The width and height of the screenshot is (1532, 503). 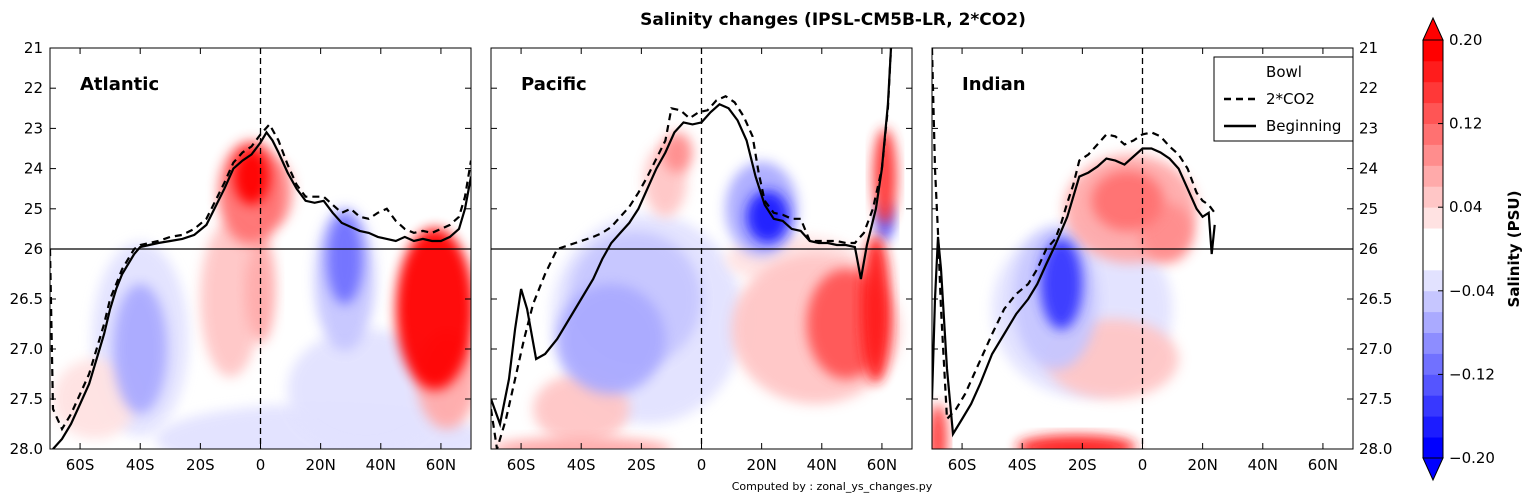 What do you see at coordinates (1514, 249) in the screenshot?
I see `colorbar-label: Salinity (PSU)` at bounding box center [1514, 249].